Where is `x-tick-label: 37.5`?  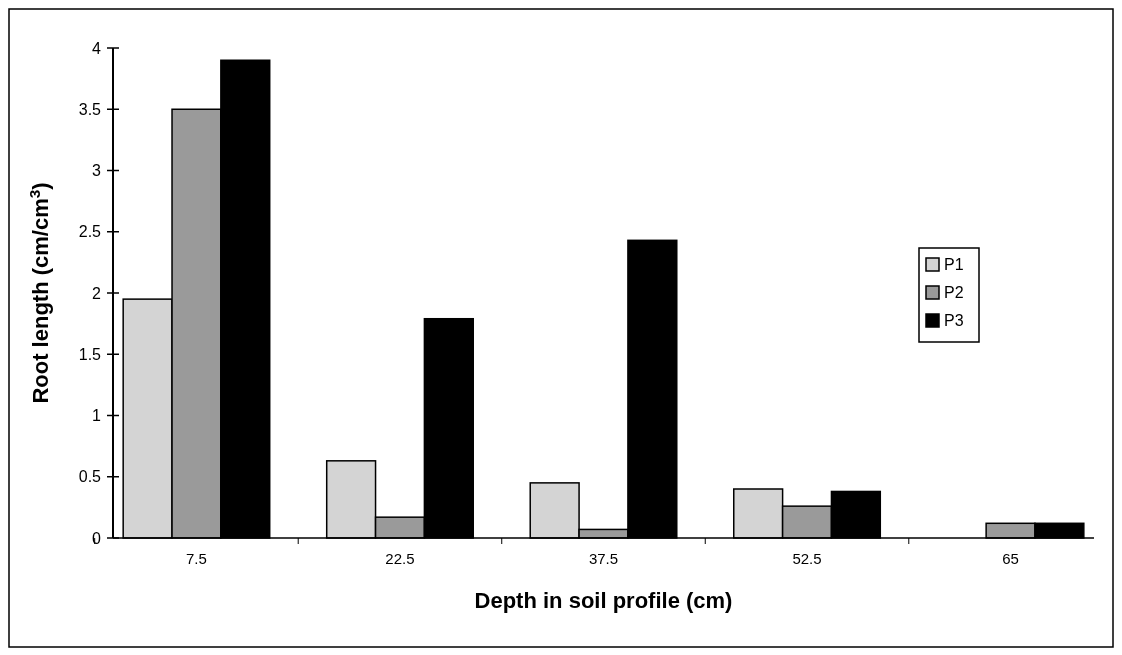
x-tick-label: 37.5 is located at coordinates (603, 558).